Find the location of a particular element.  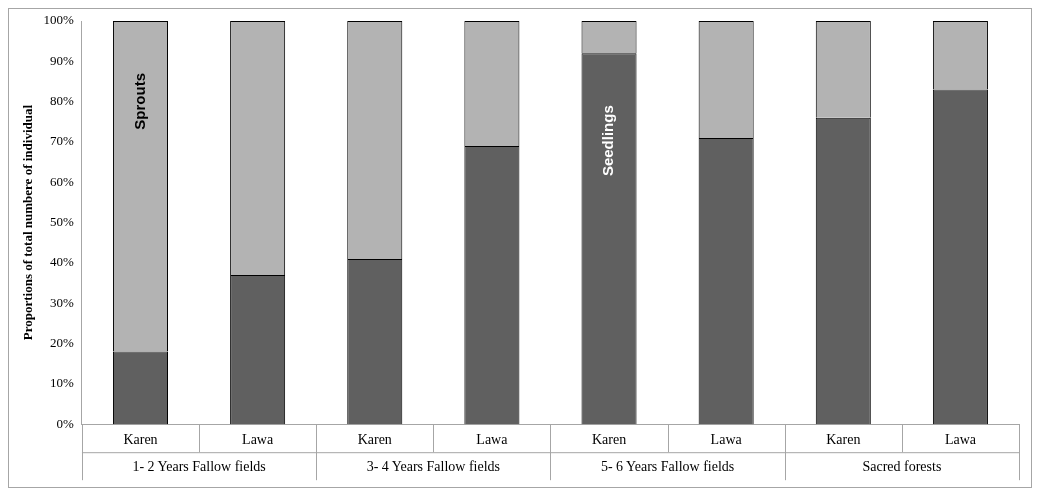

y-tick-label: 60% is located at coordinates (62, 181).